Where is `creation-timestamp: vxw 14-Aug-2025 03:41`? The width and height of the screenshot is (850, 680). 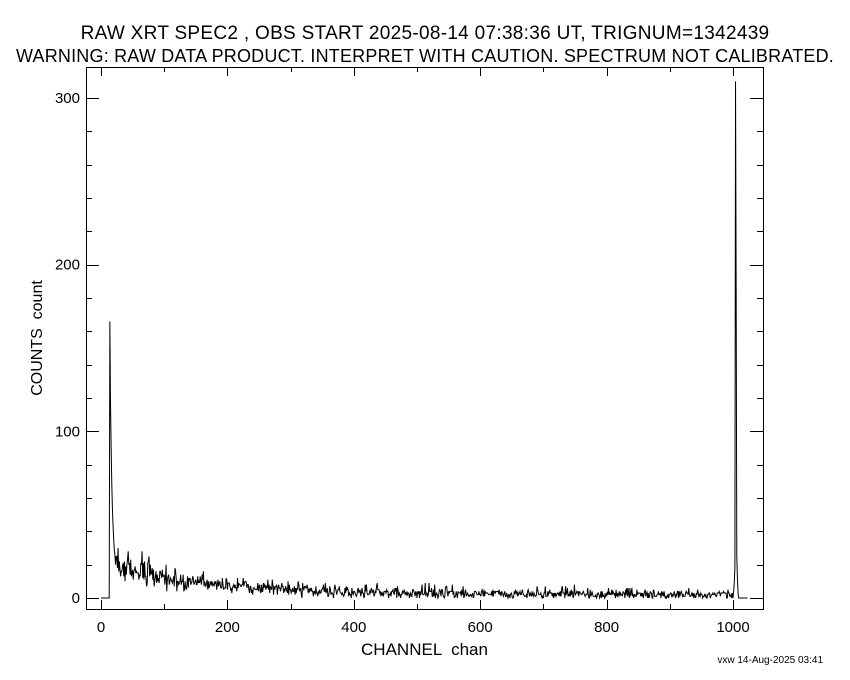 creation-timestamp: vxw 14-Aug-2025 03:41 is located at coordinates (770, 660).